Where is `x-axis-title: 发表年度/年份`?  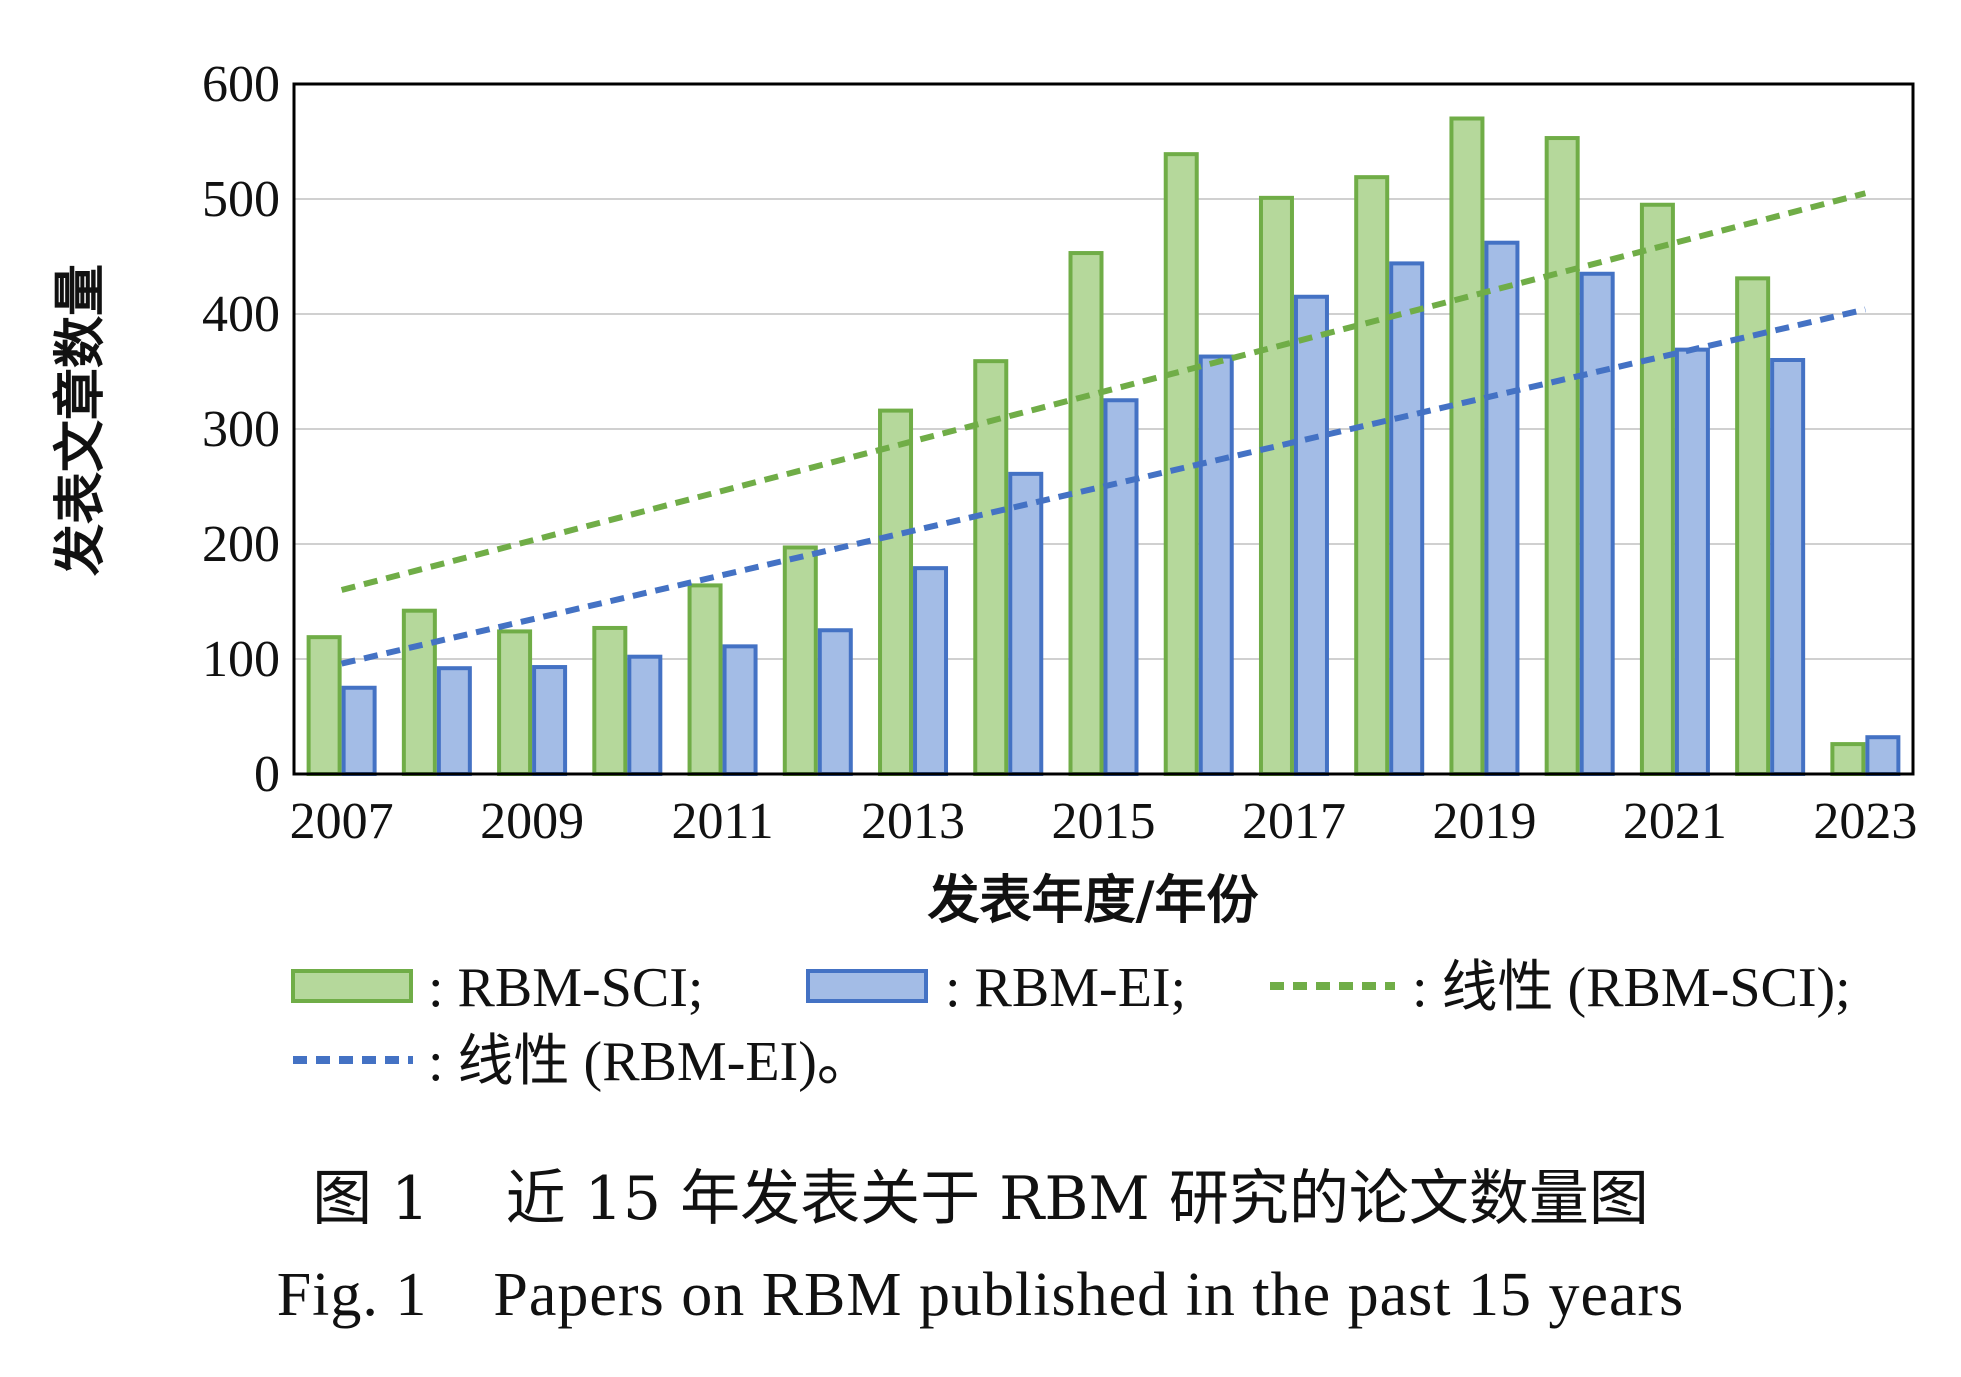
x-axis-title: 发表年度/年份 is located at coordinates (1093, 901).